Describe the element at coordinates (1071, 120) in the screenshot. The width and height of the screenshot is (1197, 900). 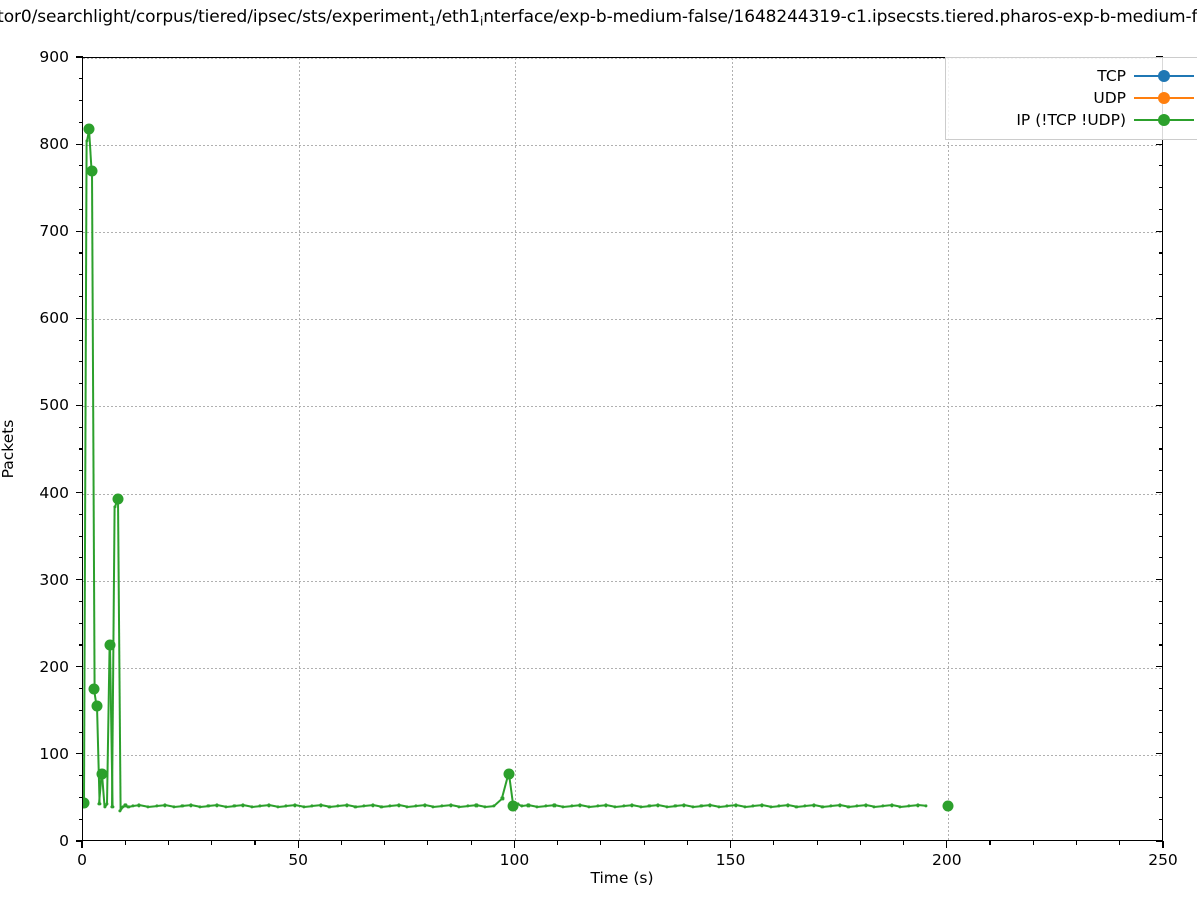
I see `legend-item-label: IP (!TCP !UDP)` at that location.